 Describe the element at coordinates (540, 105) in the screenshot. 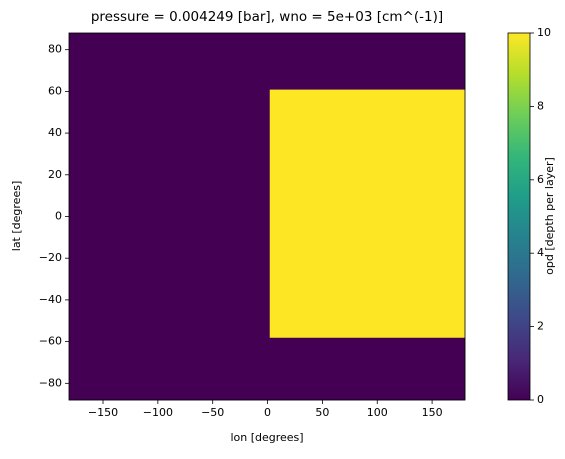

I see `colorbar-tick-label: 8` at that location.